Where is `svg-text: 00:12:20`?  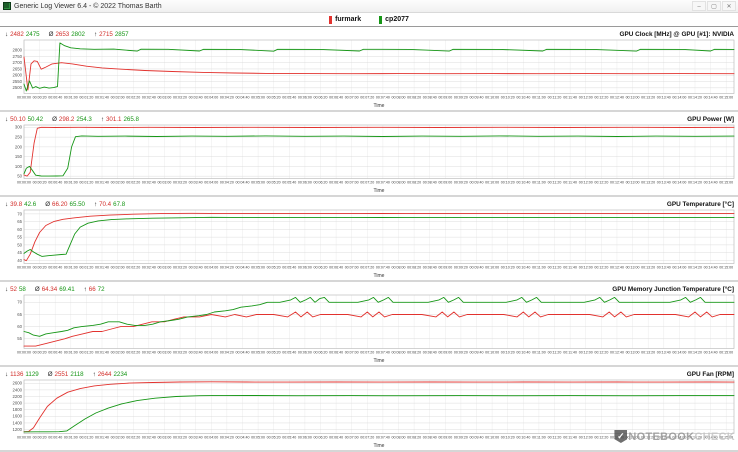 svg-text: 00:12:20 is located at coordinates (601, 183).